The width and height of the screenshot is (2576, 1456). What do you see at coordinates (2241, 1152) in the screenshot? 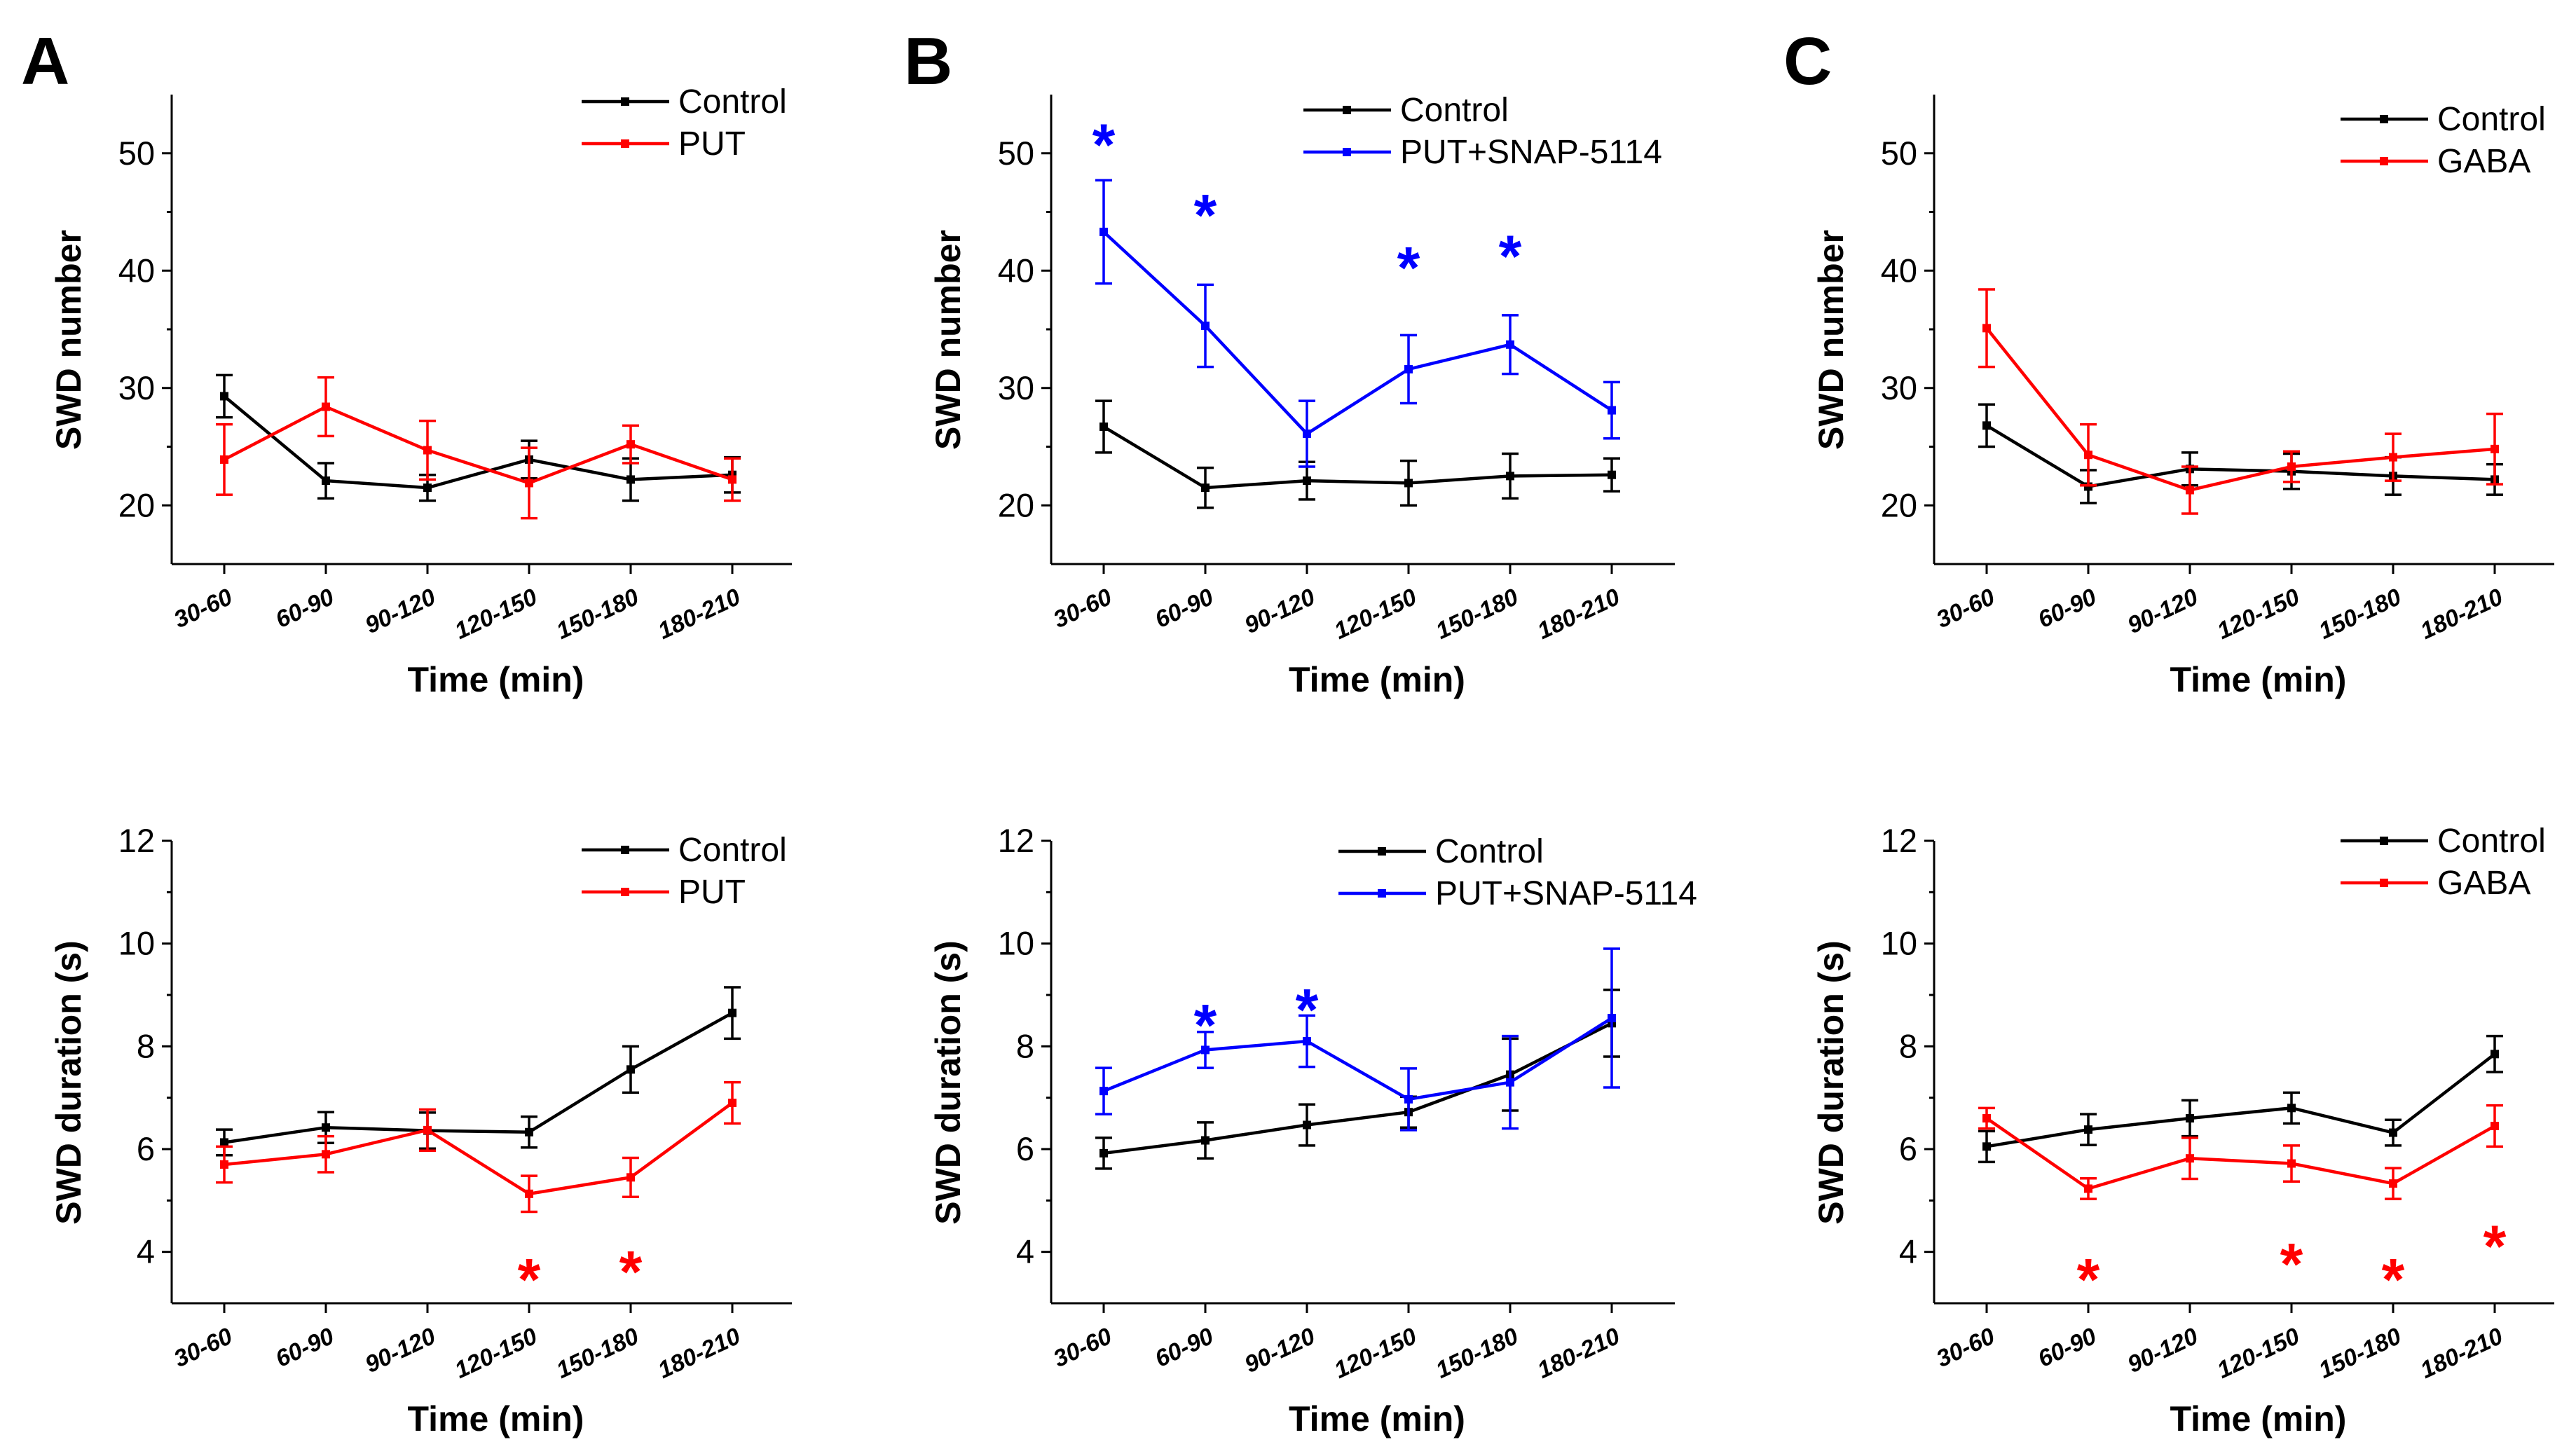
I see `series-gaba` at bounding box center [2241, 1152].